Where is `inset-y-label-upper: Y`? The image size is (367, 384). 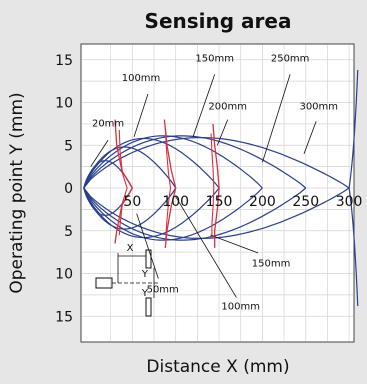
inset-y-label-upper: Y is located at coordinates (145, 274).